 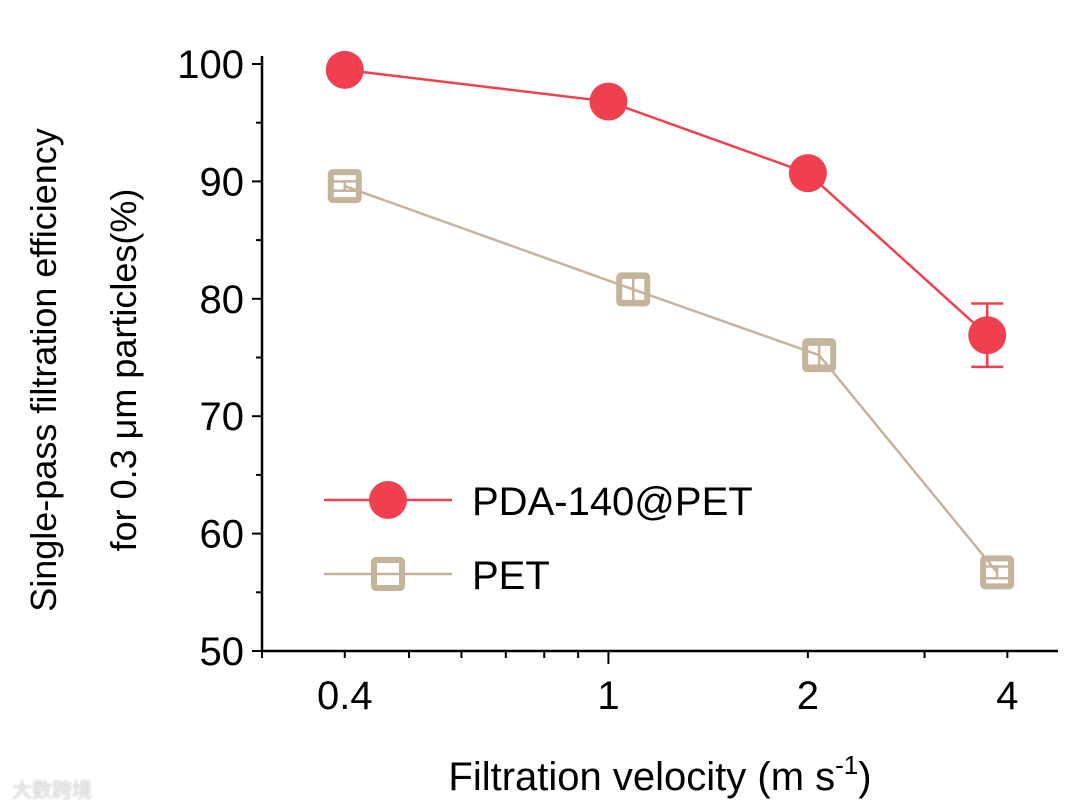 I want to click on y-tick-label: 50, so click(x=222, y=652).